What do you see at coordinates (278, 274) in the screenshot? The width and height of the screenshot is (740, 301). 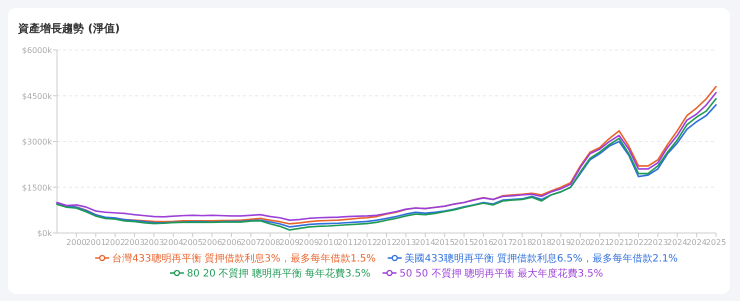 I see `legend-label: 80 20 不質押 聰明再平衡 每年花費3.5%` at bounding box center [278, 274].